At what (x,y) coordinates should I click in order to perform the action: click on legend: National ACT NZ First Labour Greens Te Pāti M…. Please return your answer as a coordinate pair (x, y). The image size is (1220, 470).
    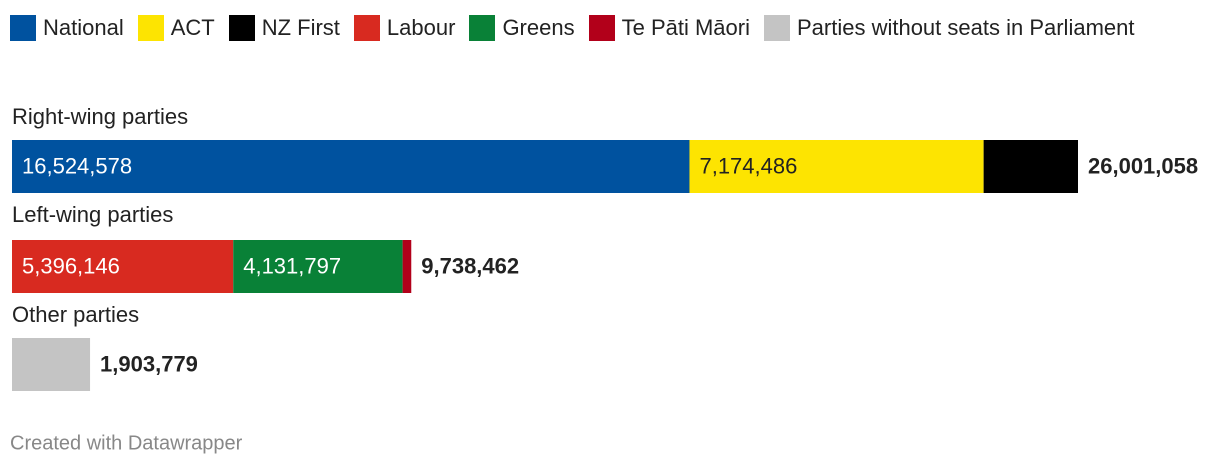
    Looking at the image, I should click on (585, 28).